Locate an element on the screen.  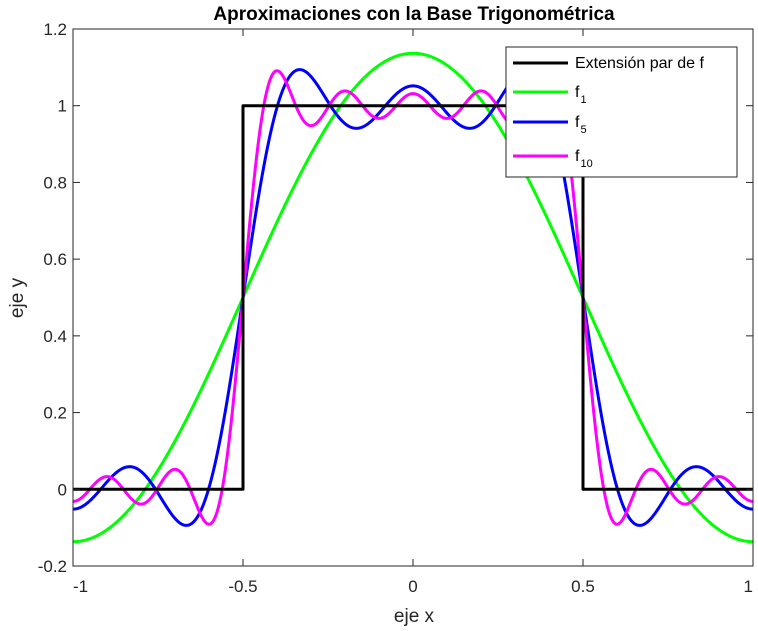
legend-label-f10: f10 is located at coordinates (584, 159).